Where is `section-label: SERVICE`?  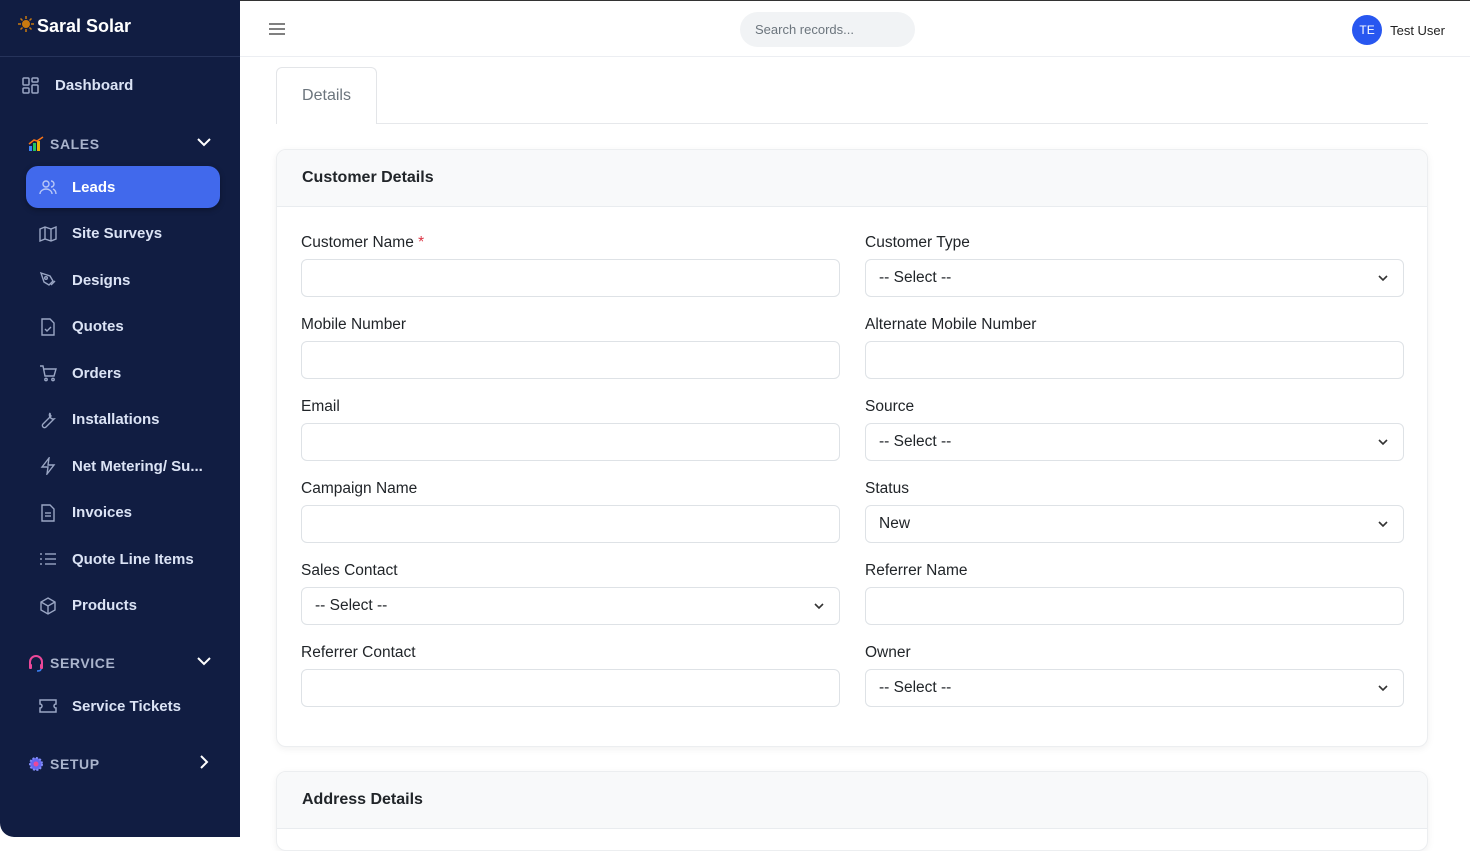
section-label: SERVICE is located at coordinates (83, 662).